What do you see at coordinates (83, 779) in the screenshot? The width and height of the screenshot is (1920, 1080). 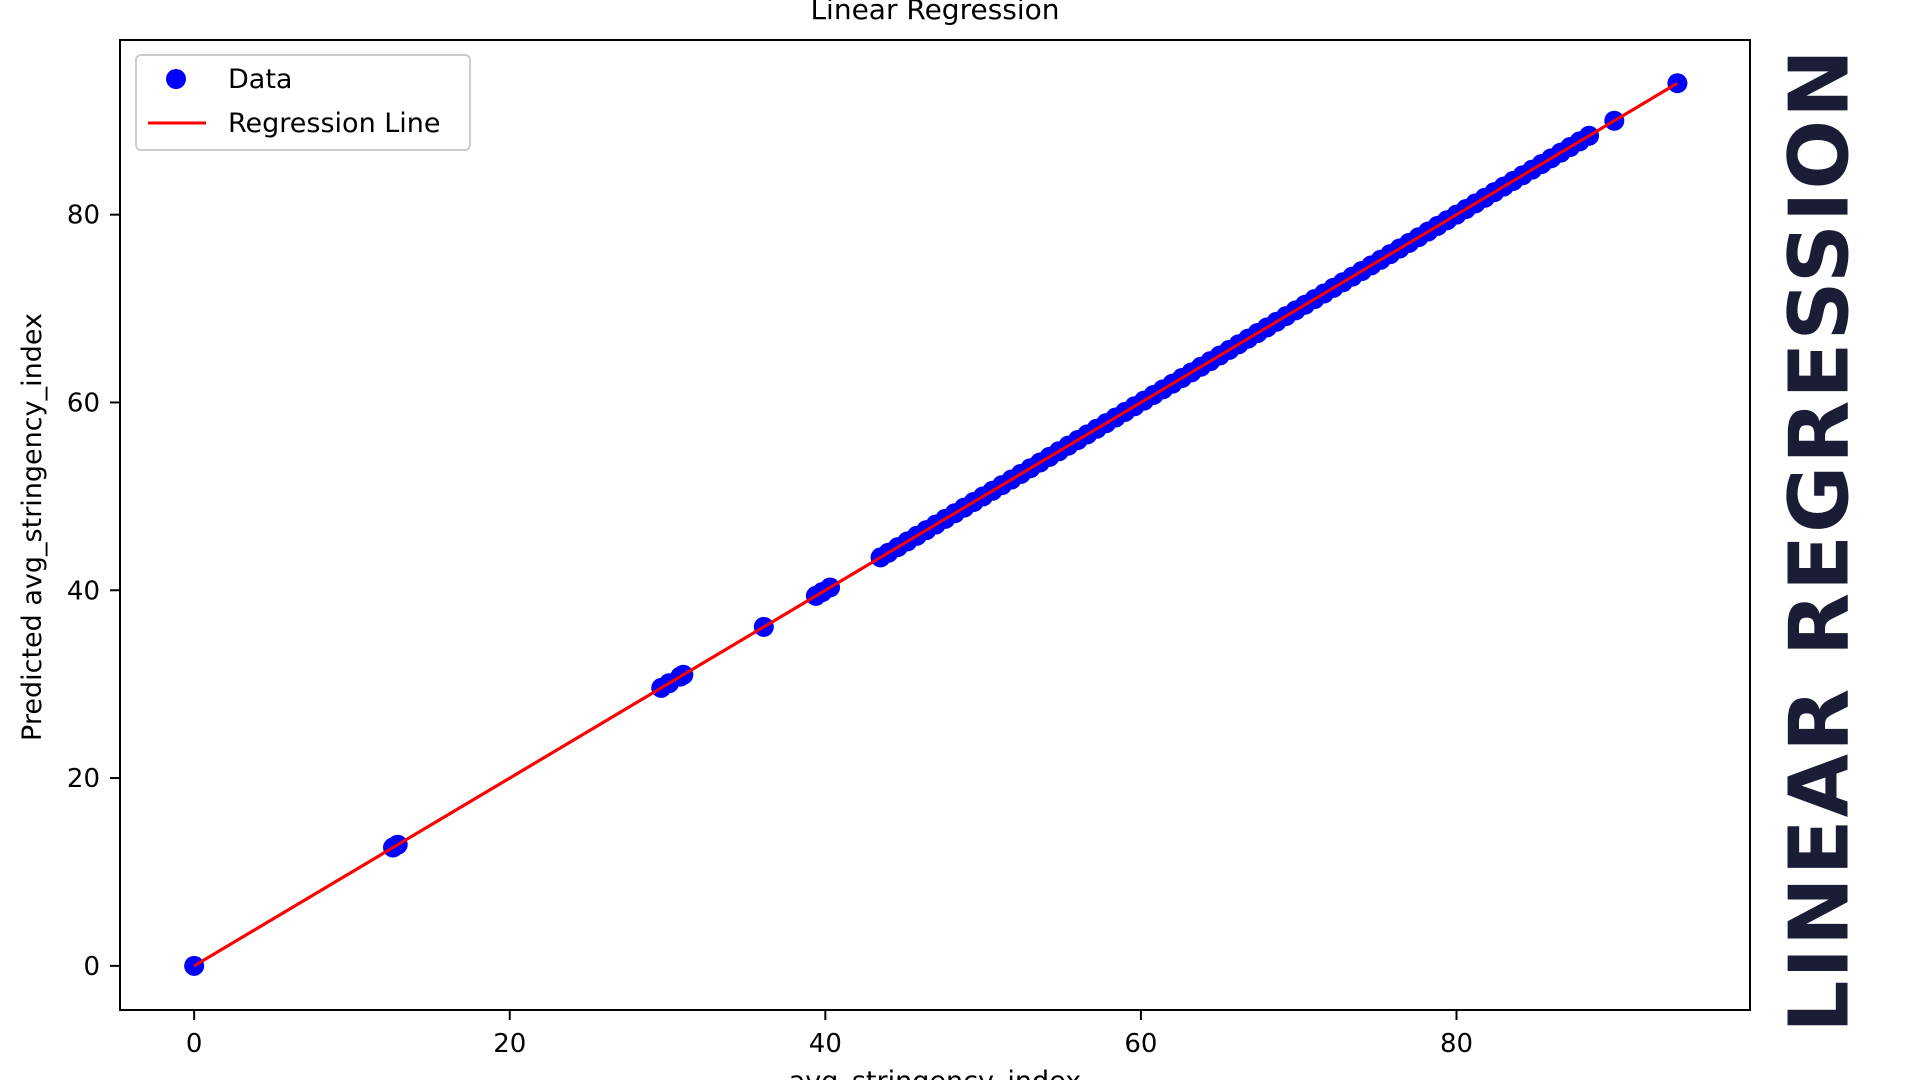 I see `y-tick-label: 20` at bounding box center [83, 779].